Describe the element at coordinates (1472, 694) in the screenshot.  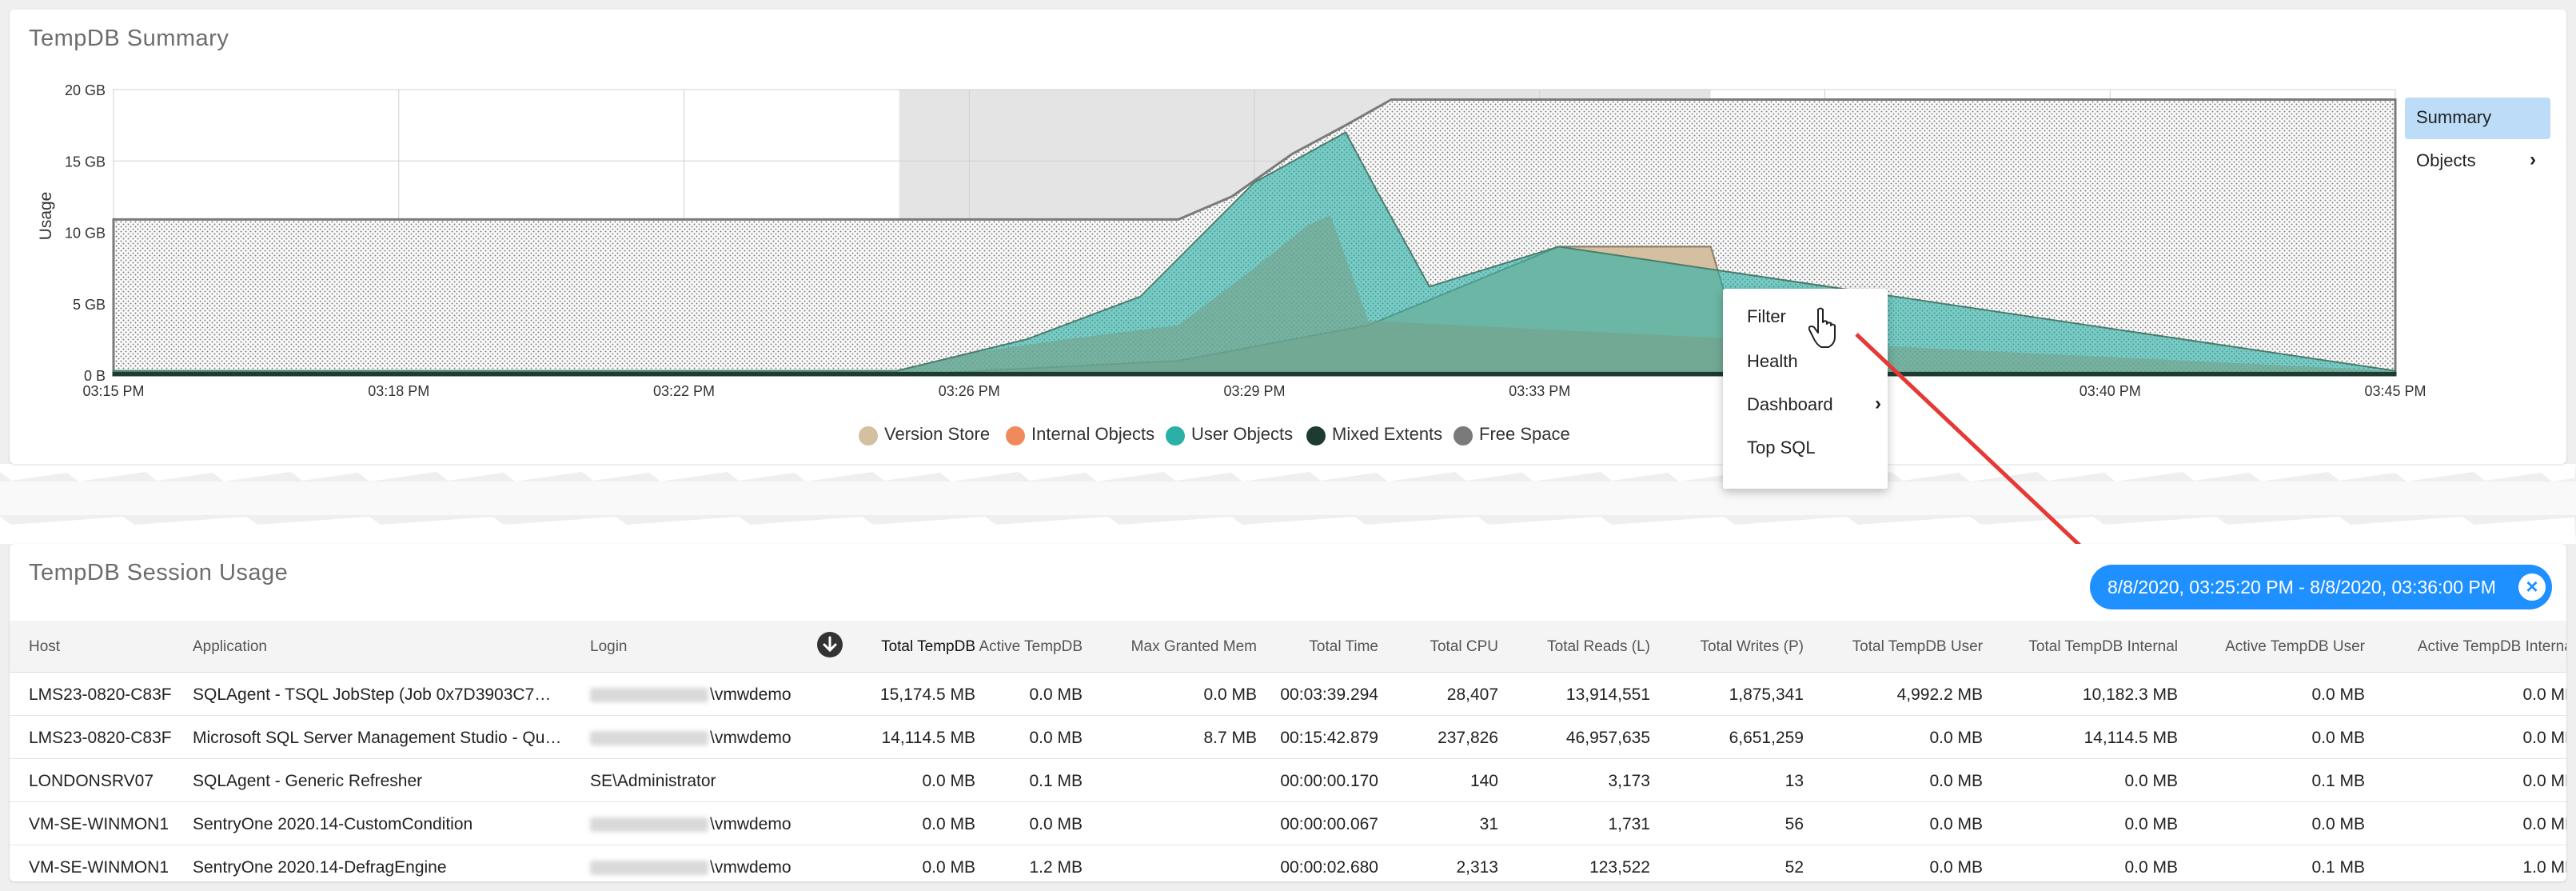
I see `table-cell: 28,407` at that location.